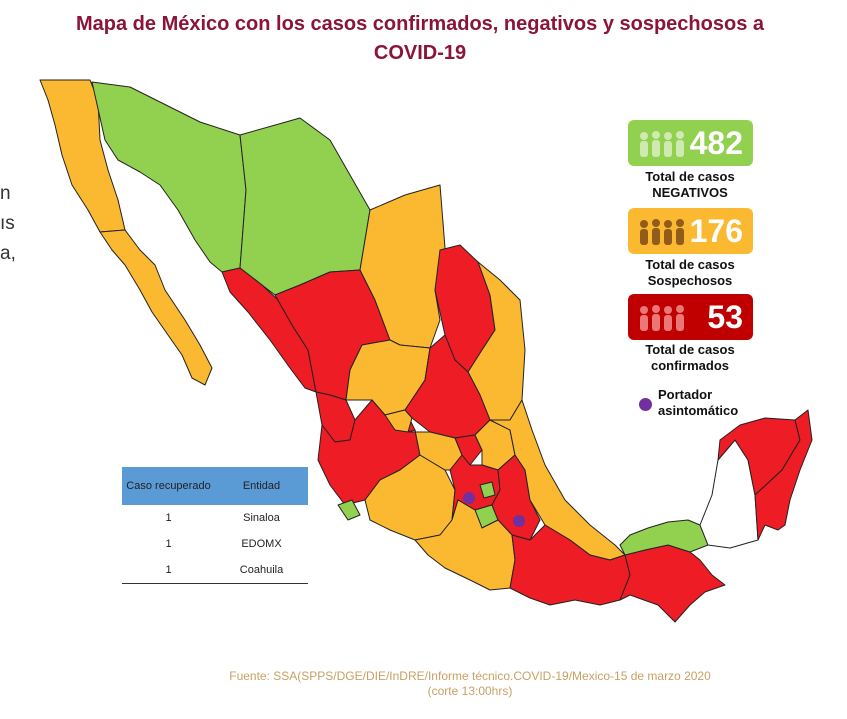 This screenshot has width=847, height=719. Describe the element at coordinates (783, 475) in the screenshot. I see `state-quintana-roo` at that location.